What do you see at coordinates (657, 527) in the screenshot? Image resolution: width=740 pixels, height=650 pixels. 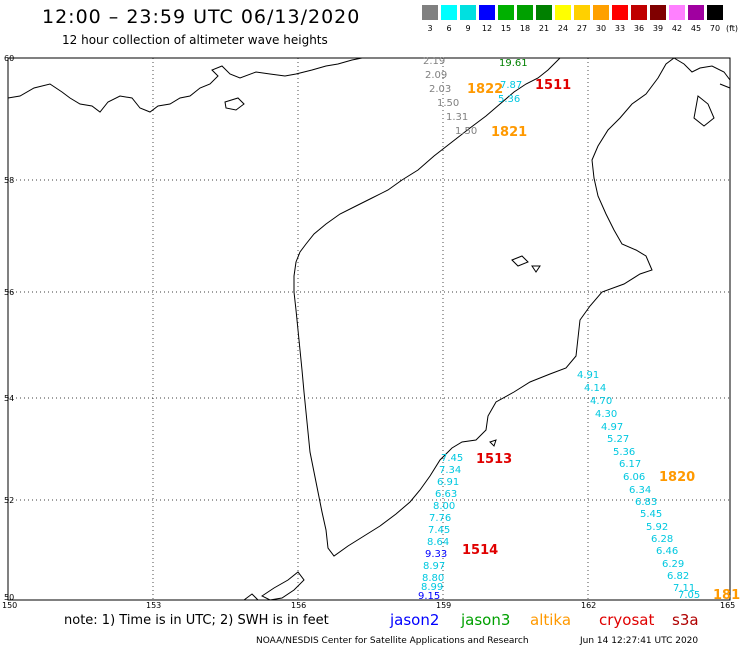 I see `wave-height-reading: 5.92` at bounding box center [657, 527].